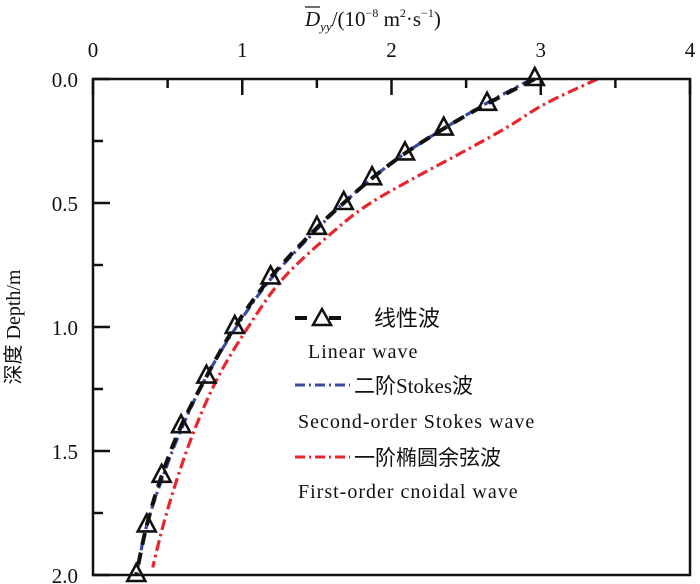 The width and height of the screenshot is (700, 584). What do you see at coordinates (408, 492) in the screenshot?
I see `legend-label-cnoidal-en: First-order cnoidal wave` at bounding box center [408, 492].